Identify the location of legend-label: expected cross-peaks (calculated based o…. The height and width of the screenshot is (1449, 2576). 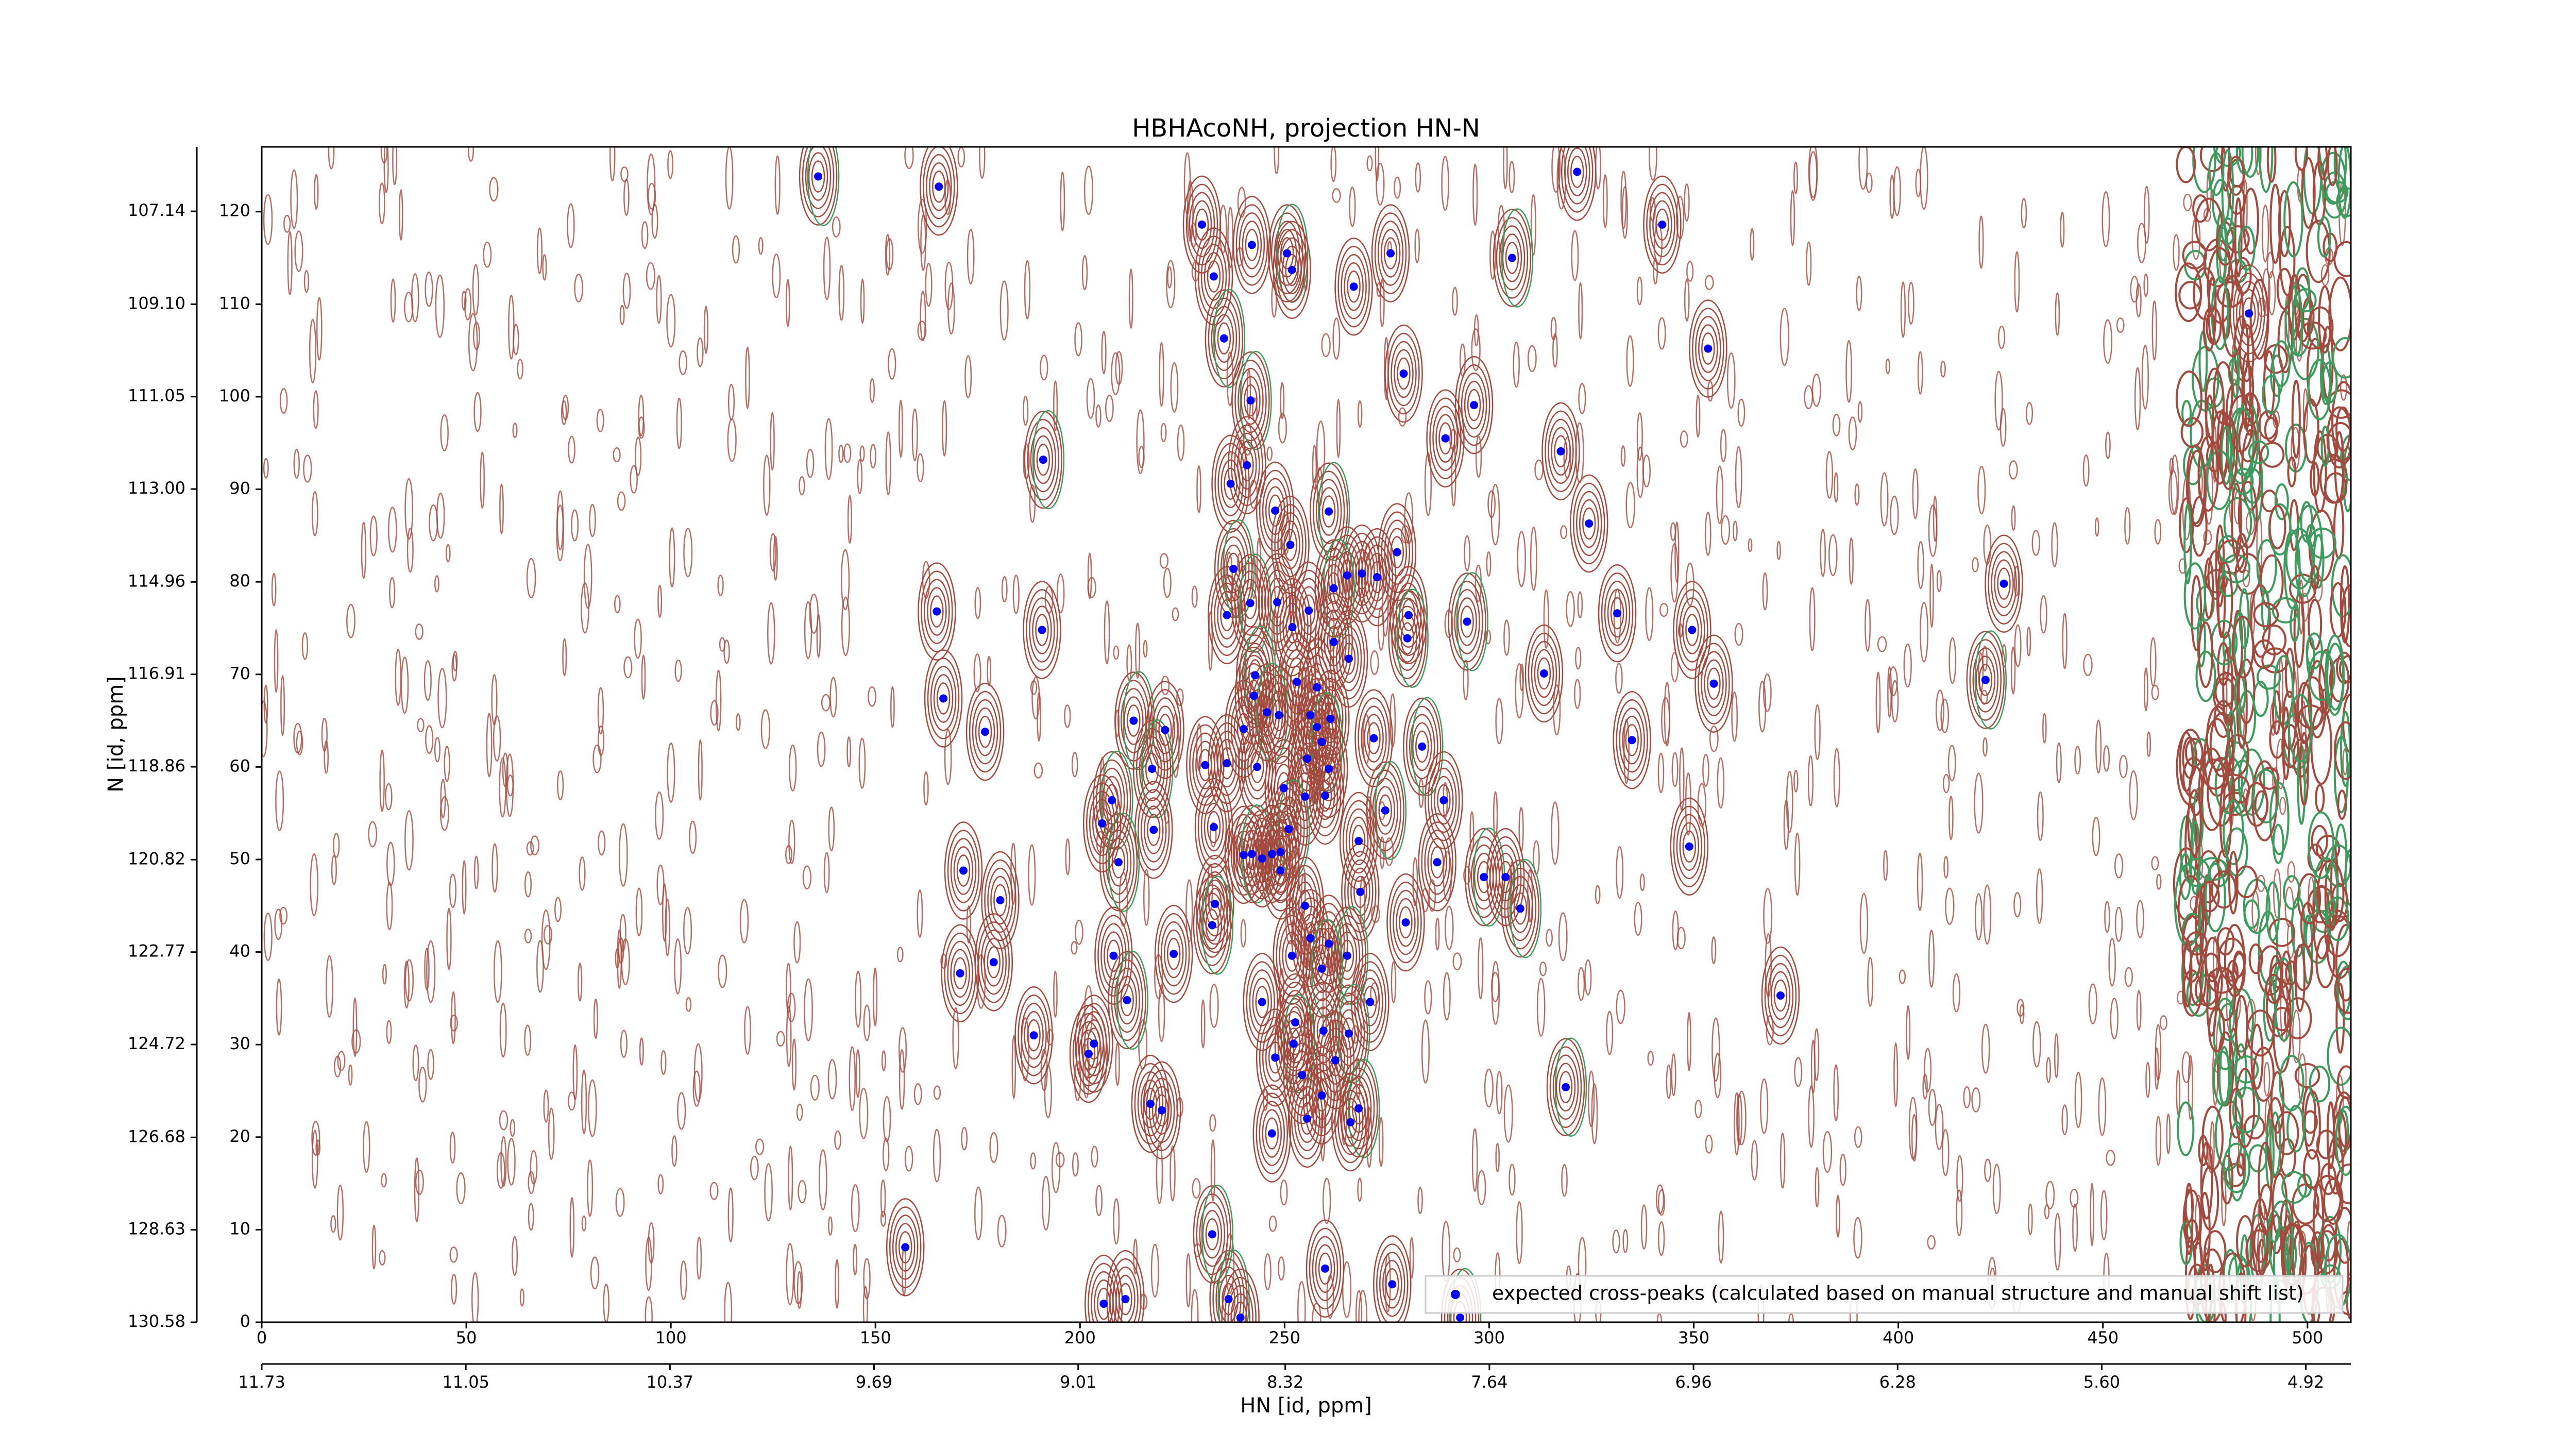
(1898, 1293).